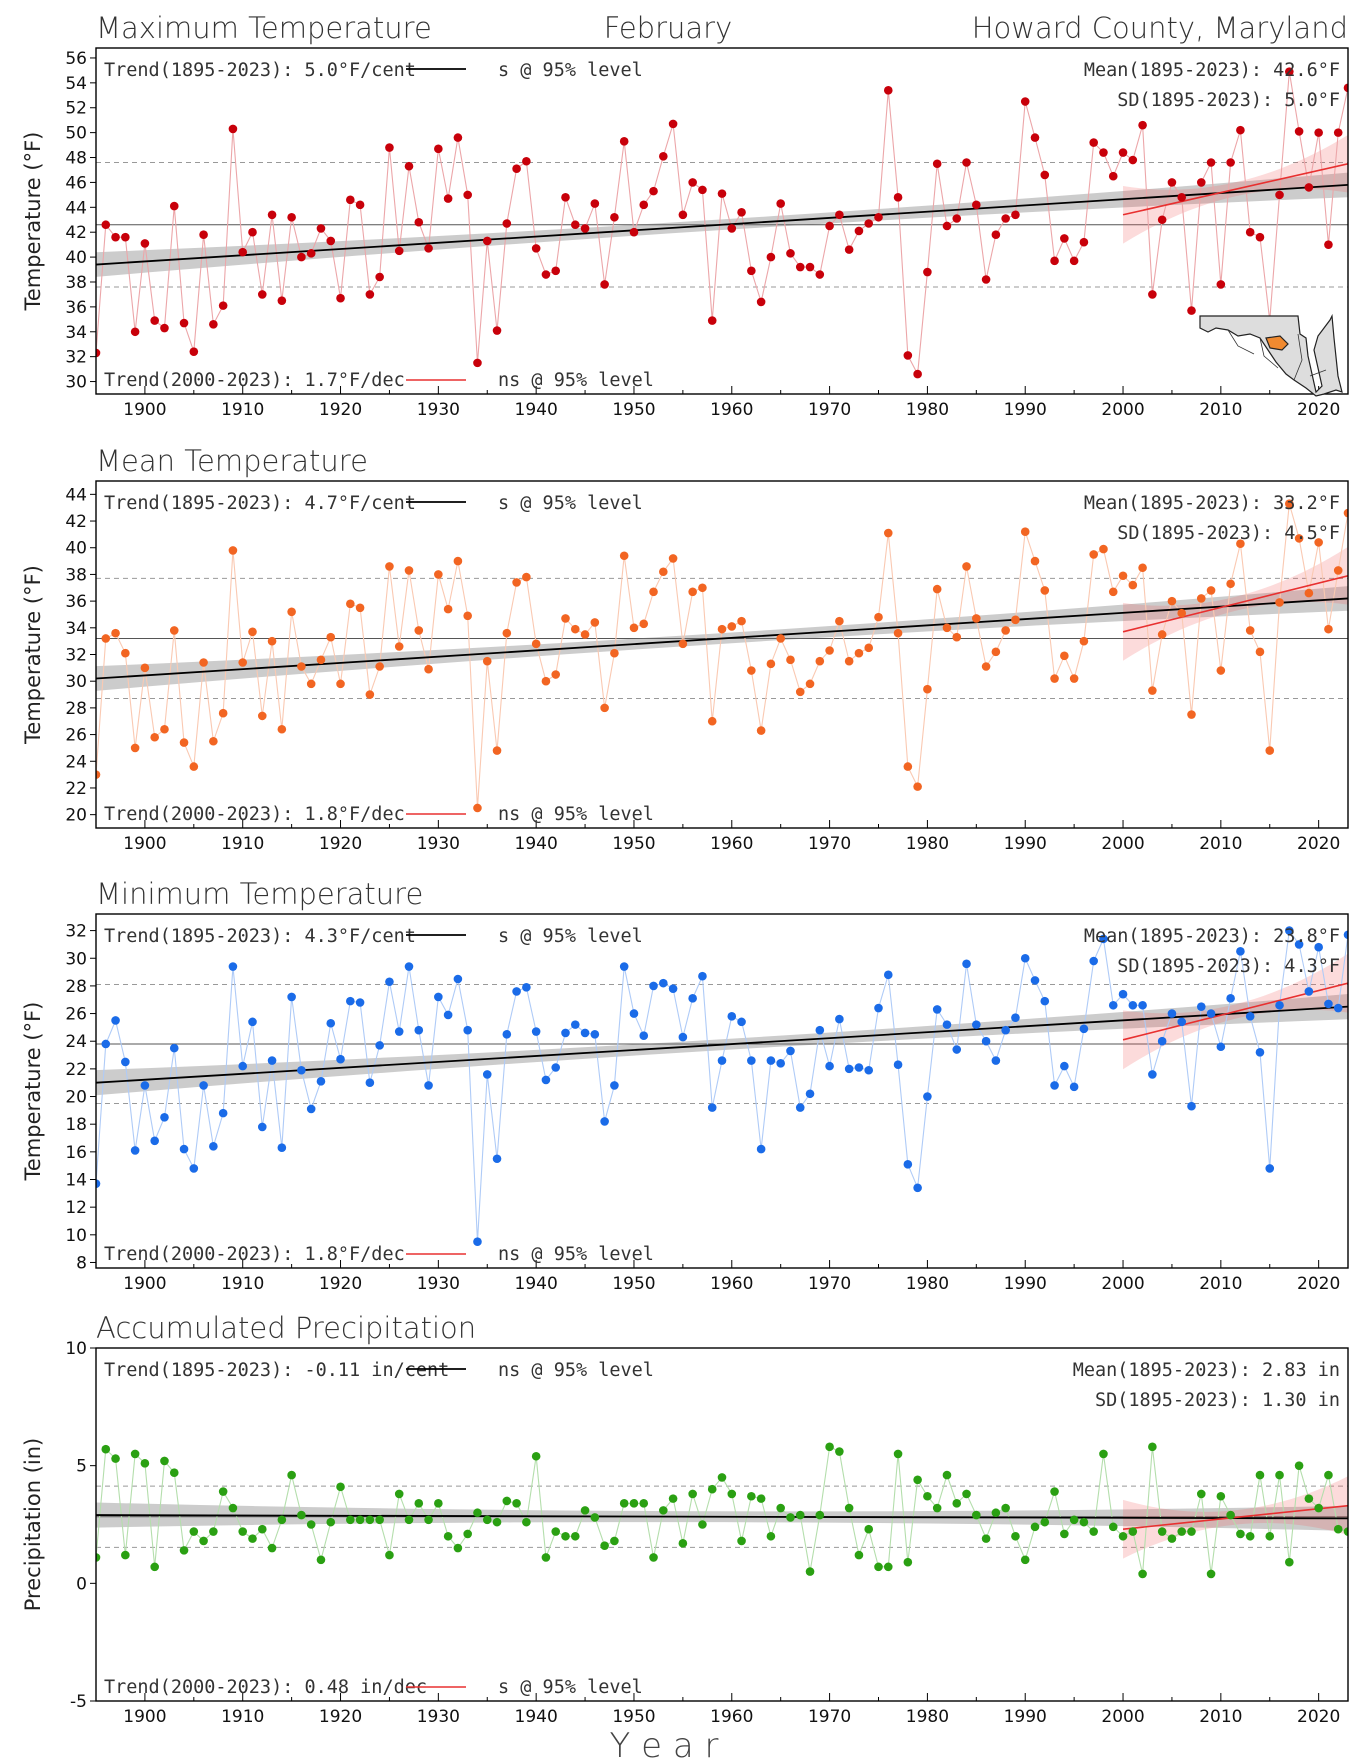 The width and height of the screenshot is (1360, 1760). I want to click on y-tick-label: 16, so click(76, 1153).